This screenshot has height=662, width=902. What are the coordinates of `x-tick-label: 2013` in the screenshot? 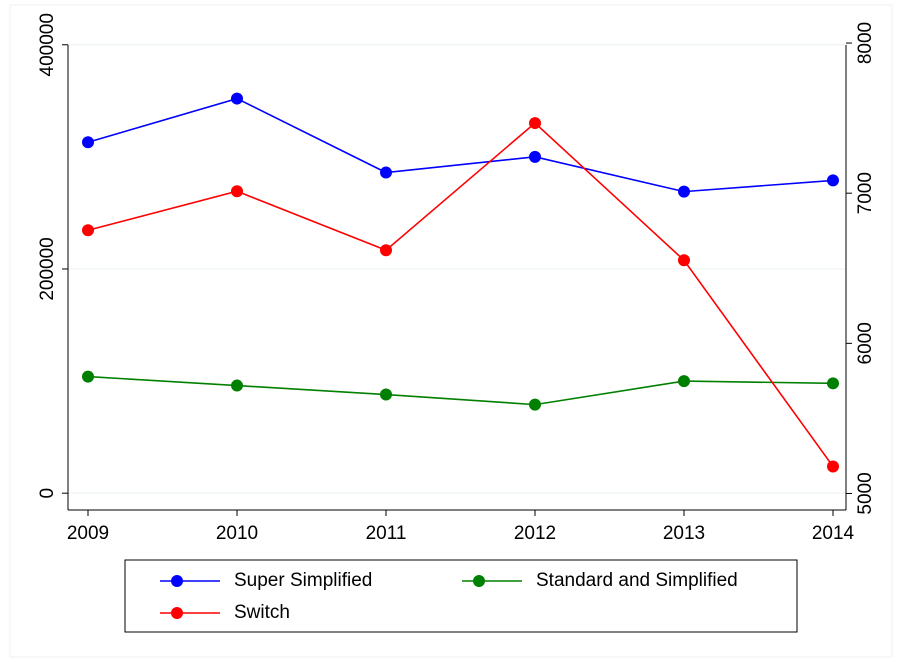 It's located at (684, 533).